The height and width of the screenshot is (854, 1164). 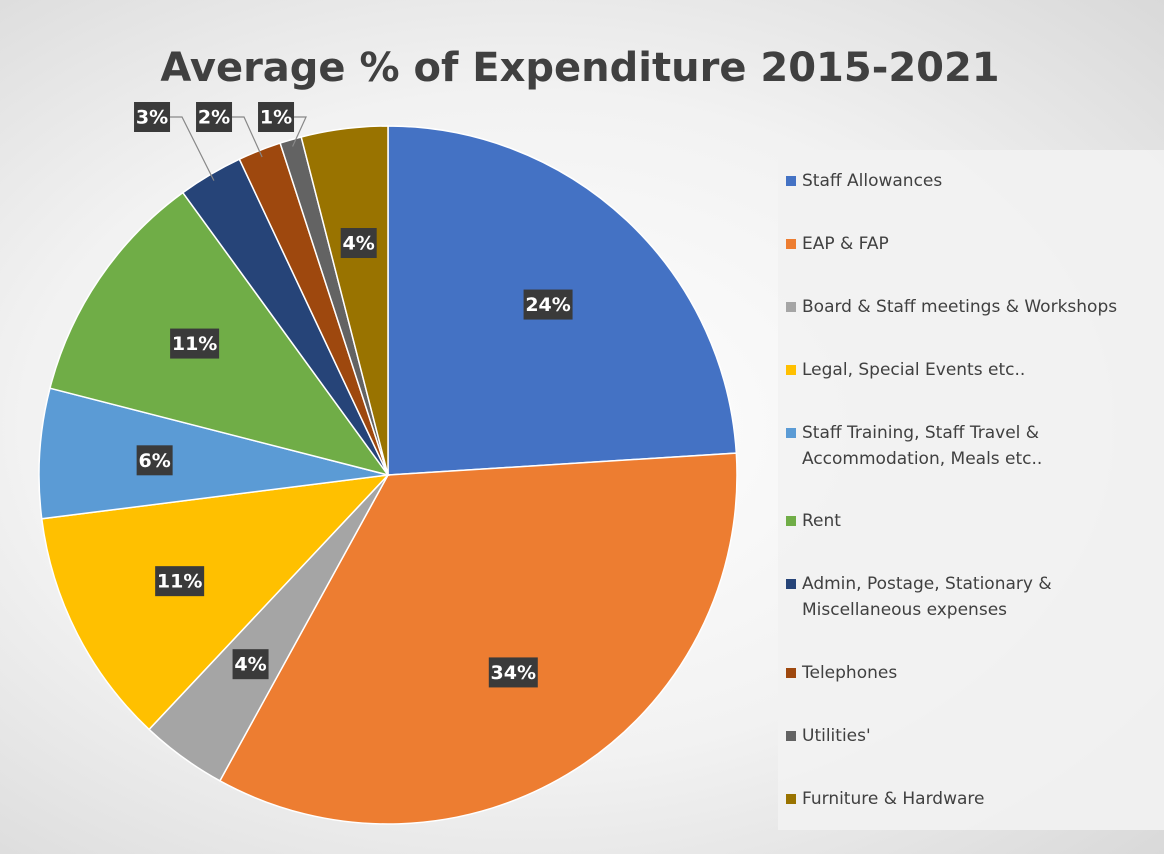 I want to click on data-label: 6%, so click(x=154, y=461).